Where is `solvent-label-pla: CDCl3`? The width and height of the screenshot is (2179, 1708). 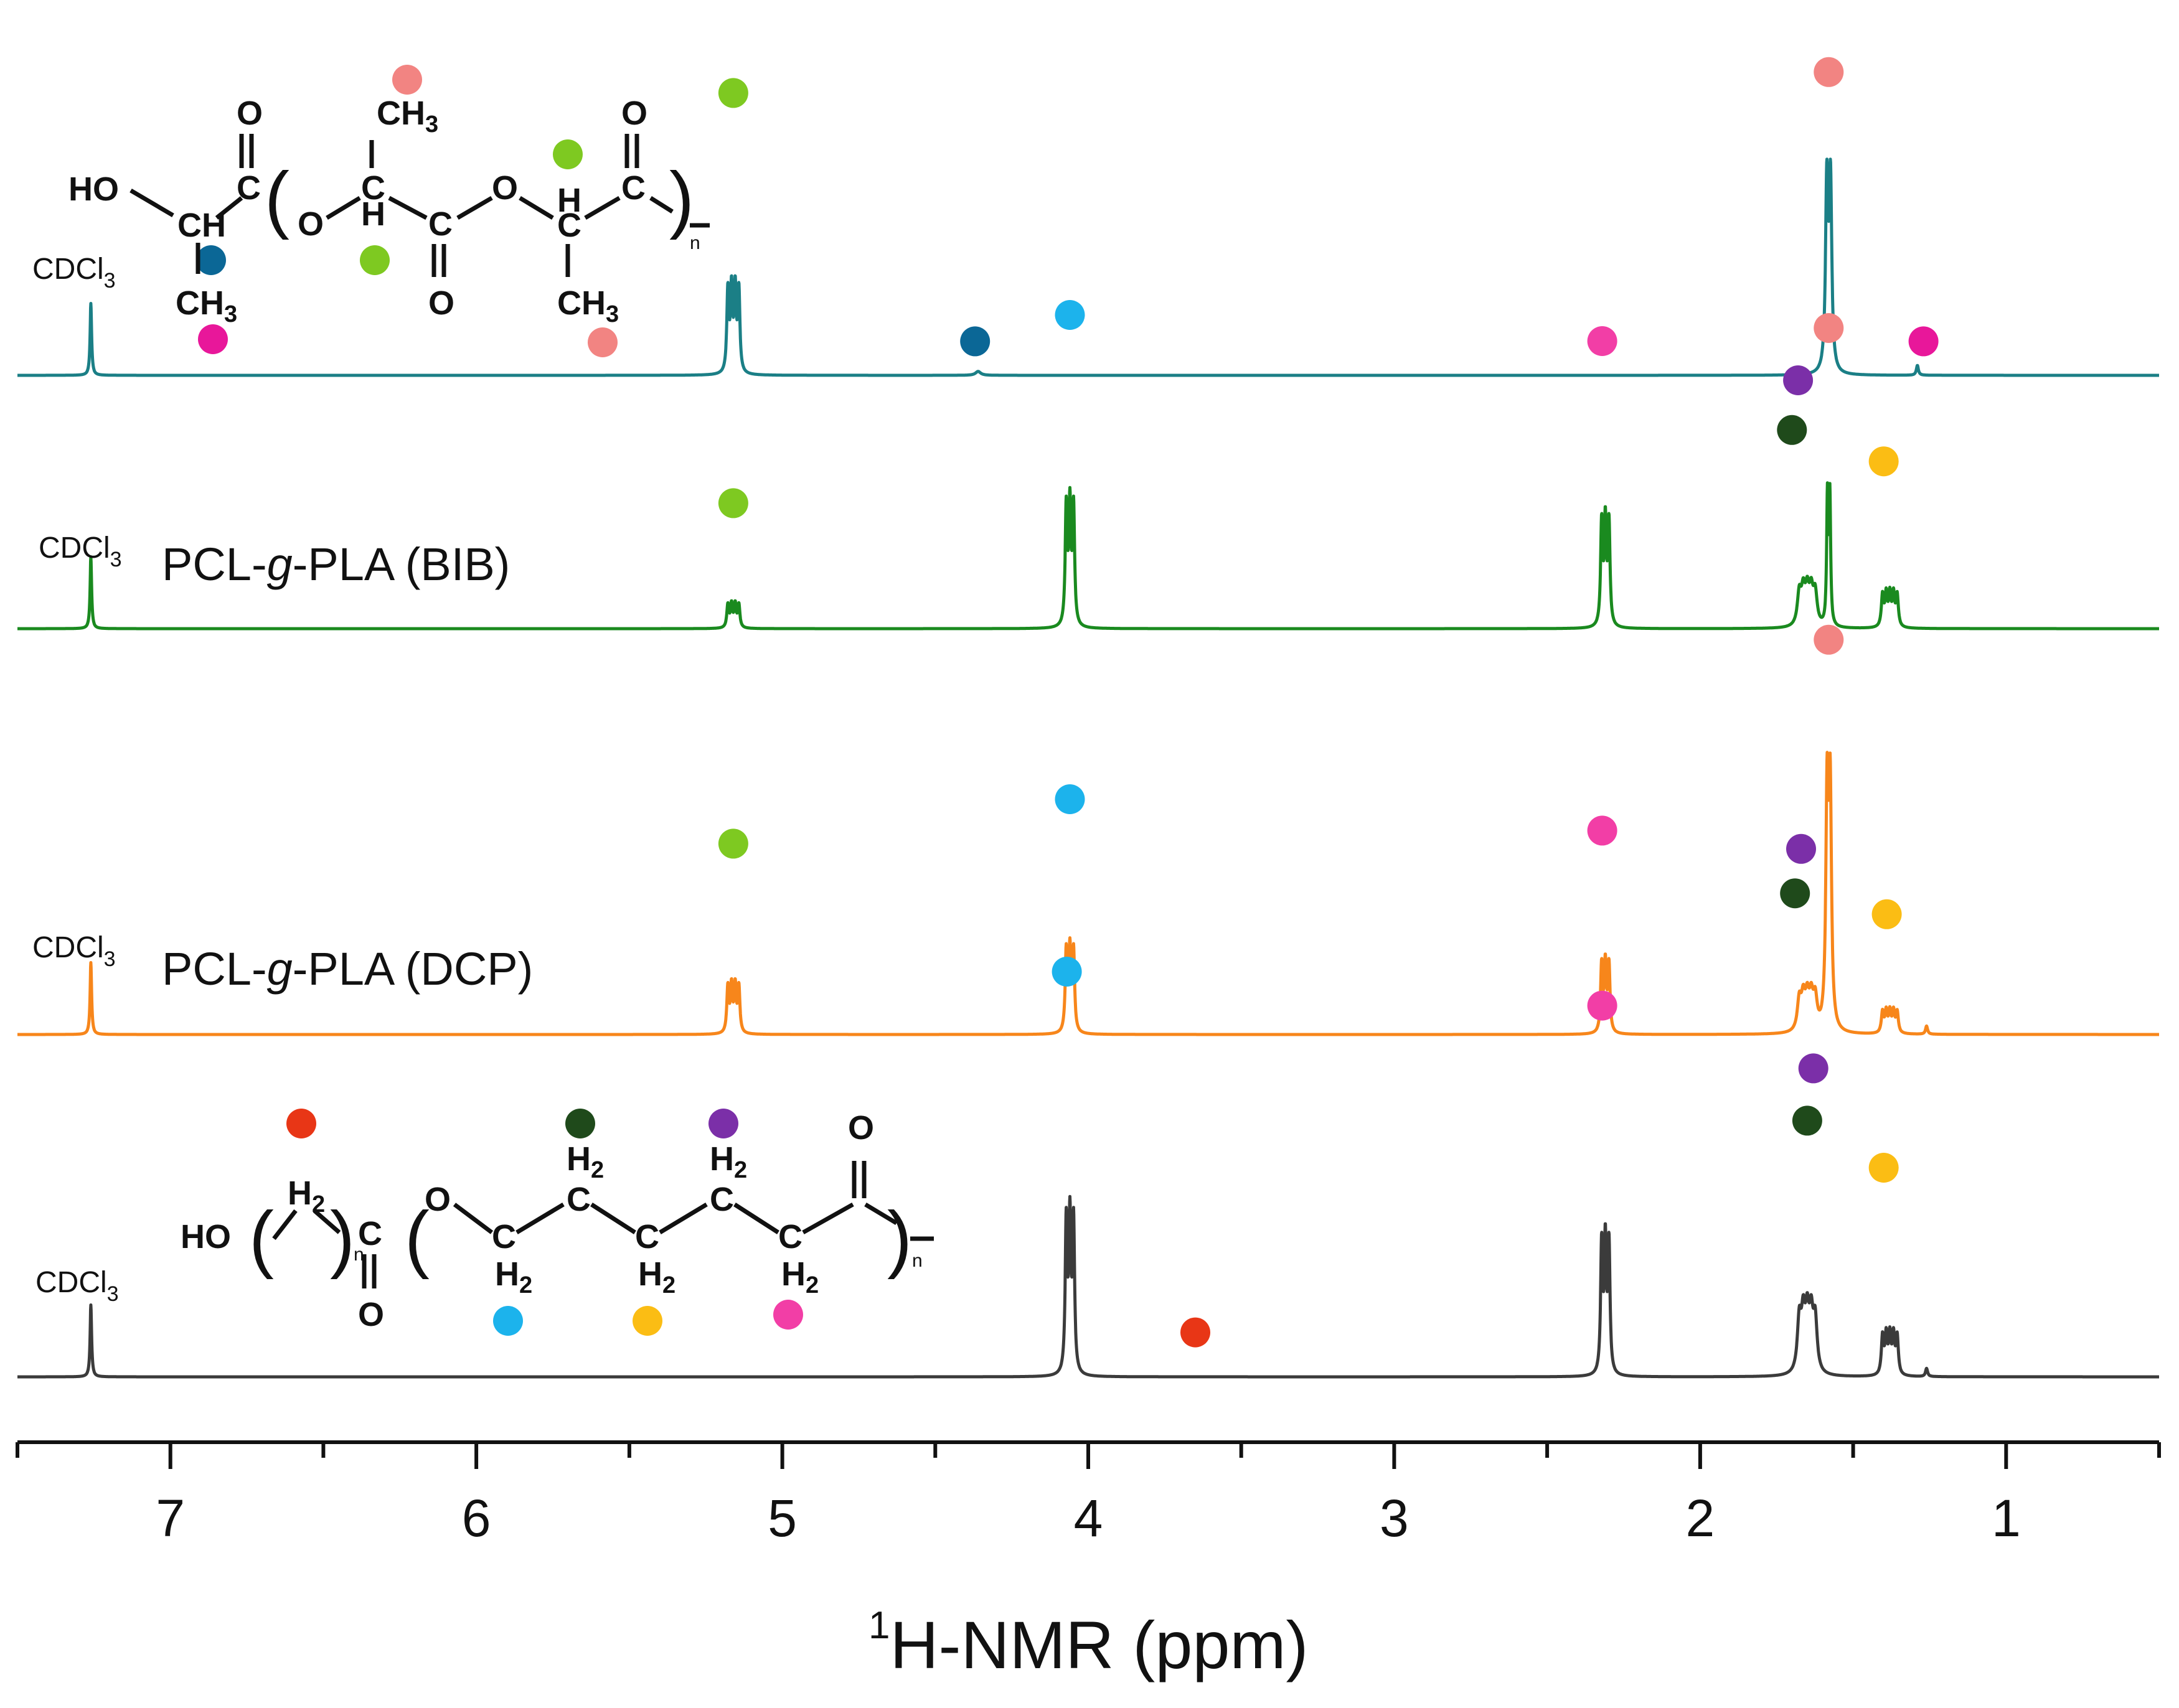
solvent-label-pla: CDCl3 is located at coordinates (74, 273).